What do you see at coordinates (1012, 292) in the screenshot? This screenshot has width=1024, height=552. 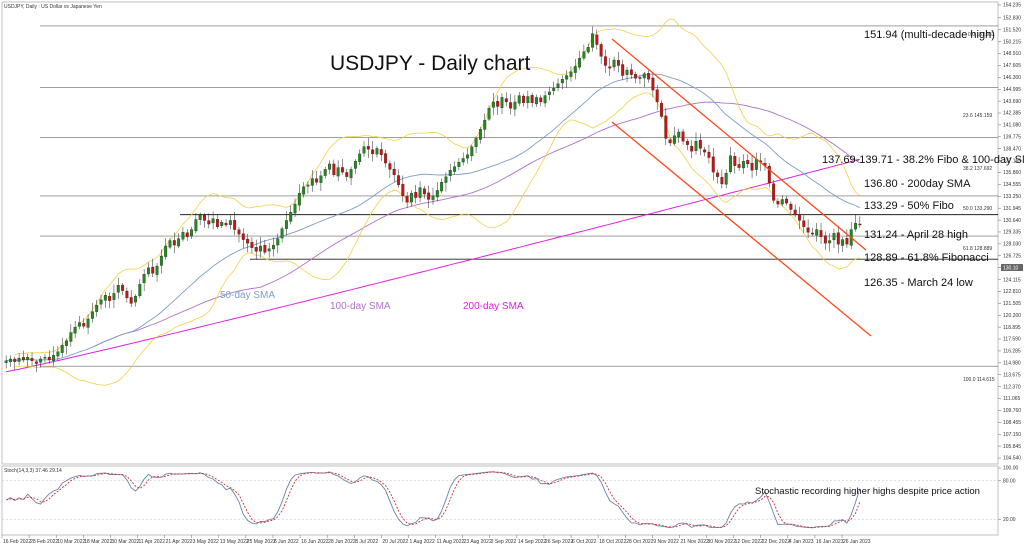 I see `y-tick-label: 122.810` at bounding box center [1012, 292].